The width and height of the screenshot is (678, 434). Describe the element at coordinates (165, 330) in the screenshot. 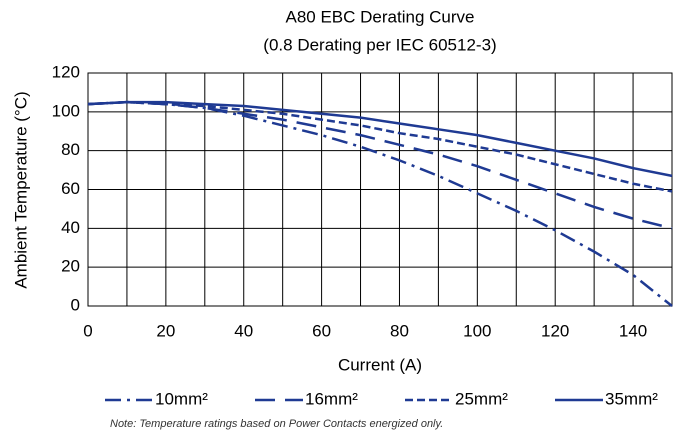

I see `x-tick-label: 20` at that location.